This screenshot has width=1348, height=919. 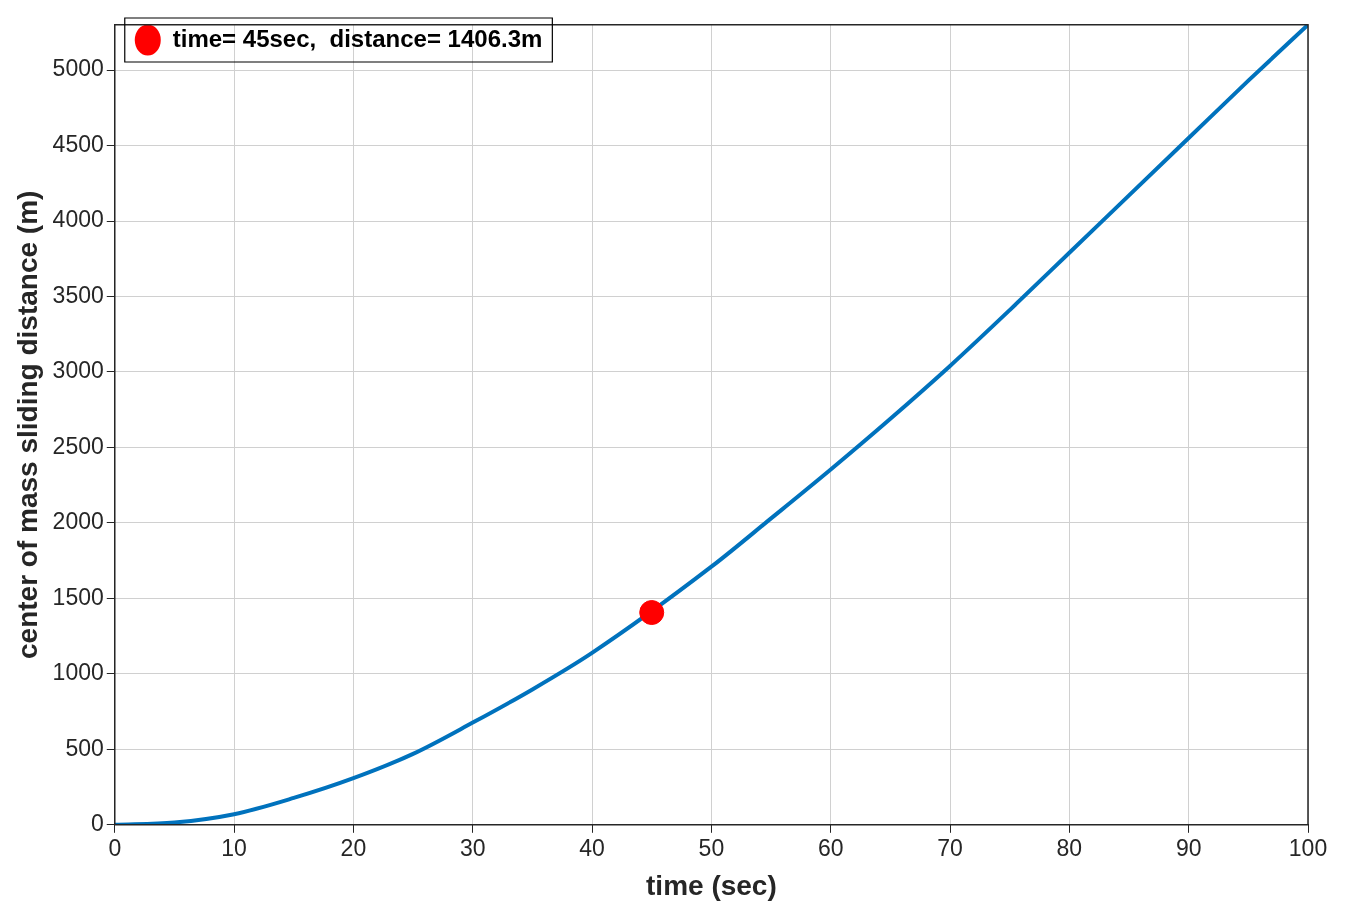 I want to click on y-tick-label: 2500, so click(x=78, y=445).